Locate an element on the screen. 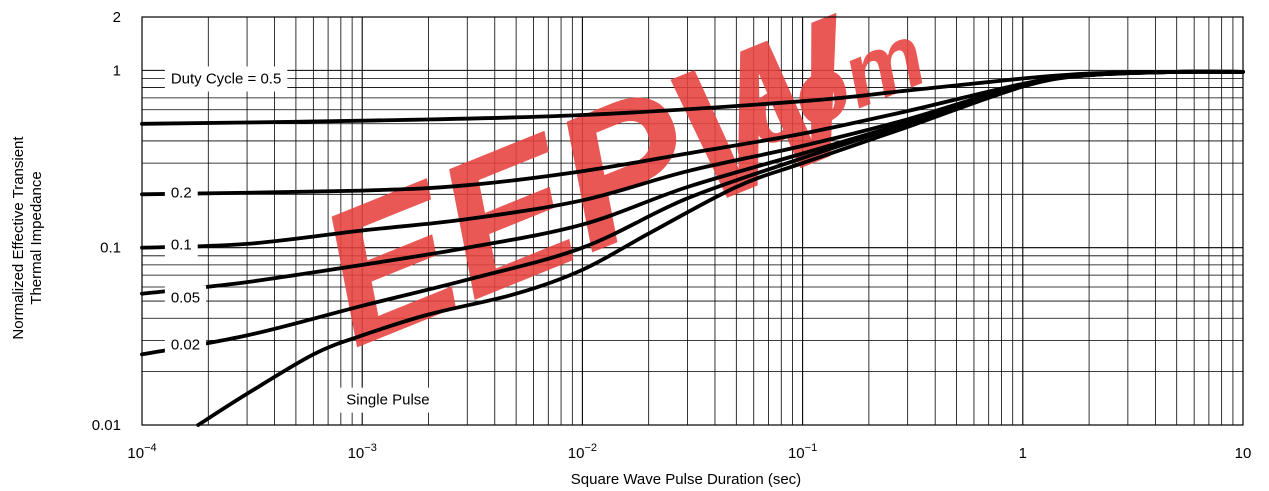  x-tick-label: 1 is located at coordinates (1023, 453).